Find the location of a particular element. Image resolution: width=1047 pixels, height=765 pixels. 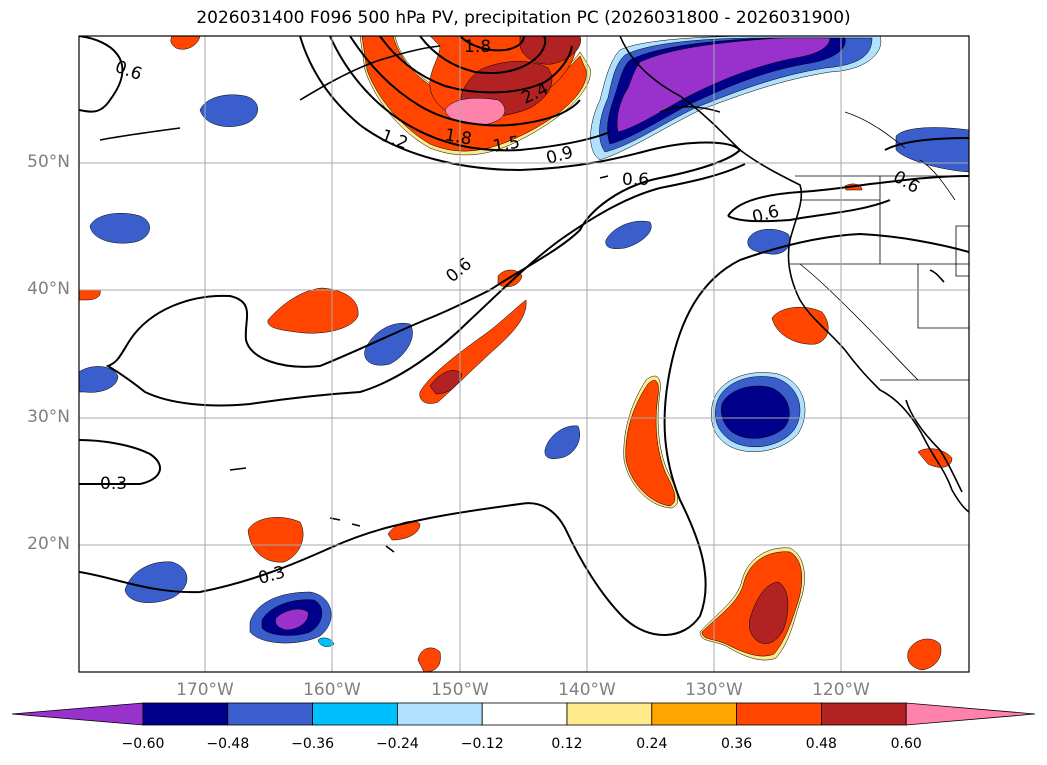

lon-label: 120°W is located at coordinates (841, 690).